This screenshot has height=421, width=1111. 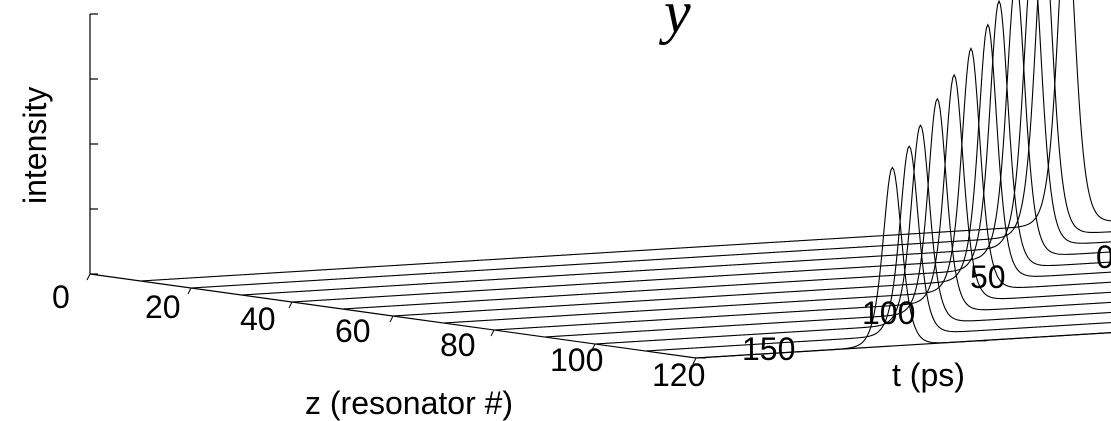 What do you see at coordinates (458, 345) in the screenshot?
I see `x-tick-label: 80` at bounding box center [458, 345].